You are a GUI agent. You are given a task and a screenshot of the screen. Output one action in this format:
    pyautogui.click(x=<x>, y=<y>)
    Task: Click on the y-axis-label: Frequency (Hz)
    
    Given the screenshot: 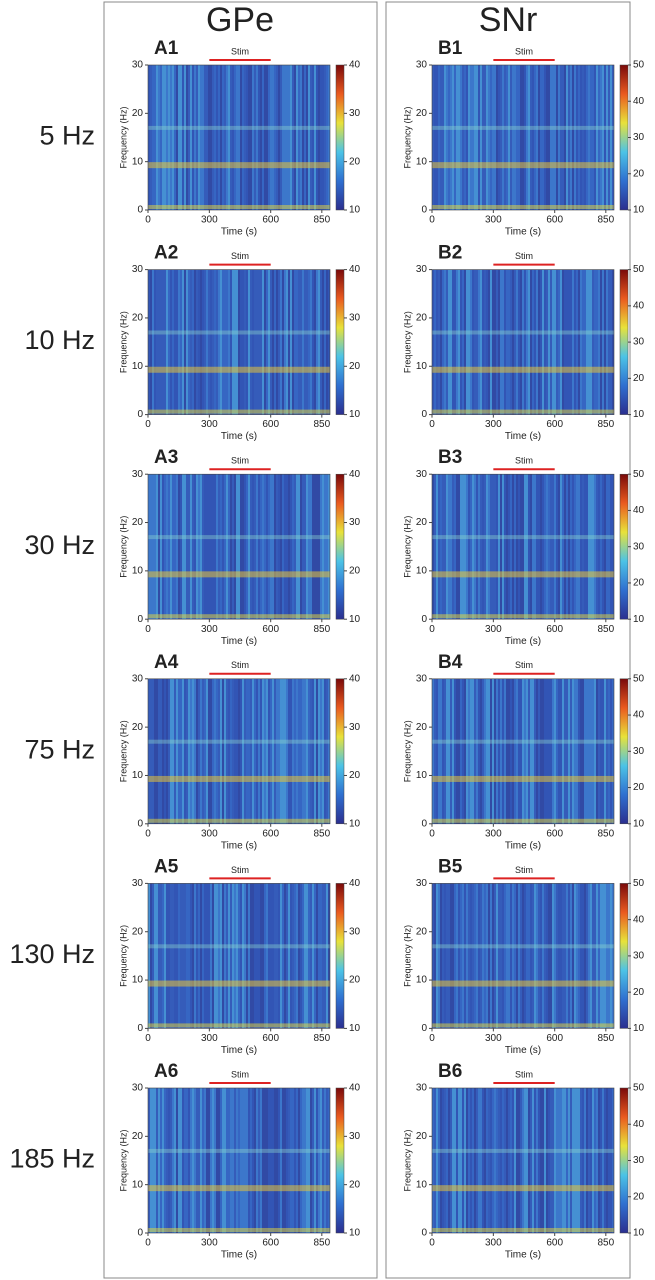 What is the action you would take?
    pyautogui.click(x=123, y=547)
    